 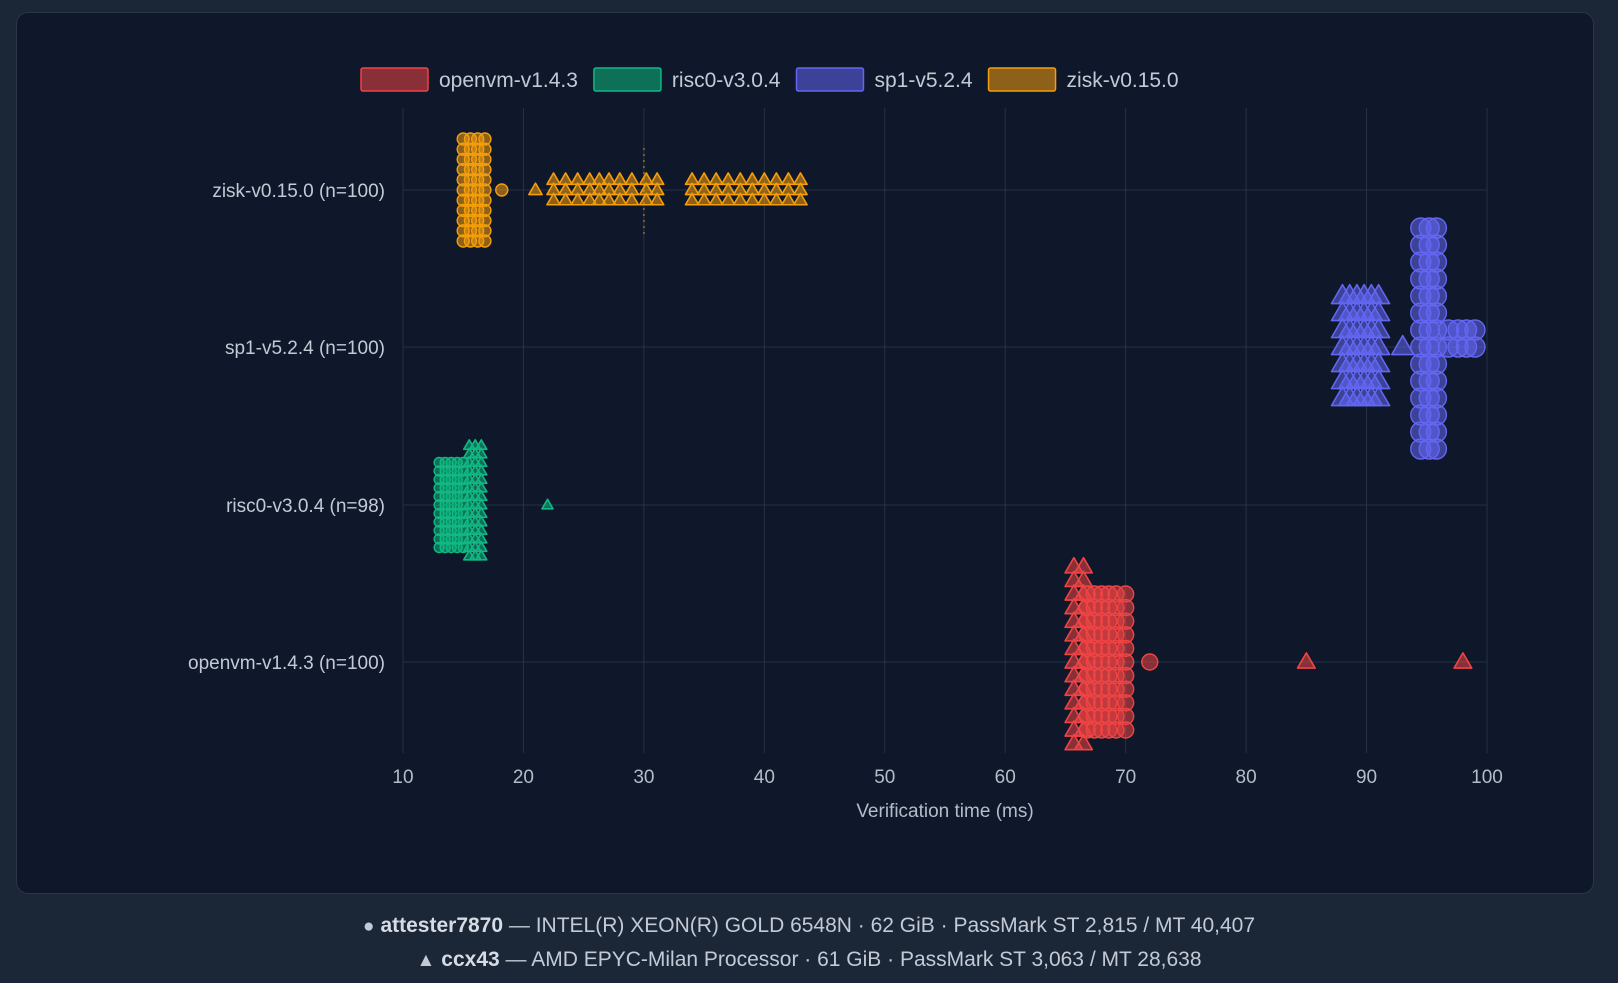 I want to click on x-tick-label: 70, so click(x=1125, y=777).